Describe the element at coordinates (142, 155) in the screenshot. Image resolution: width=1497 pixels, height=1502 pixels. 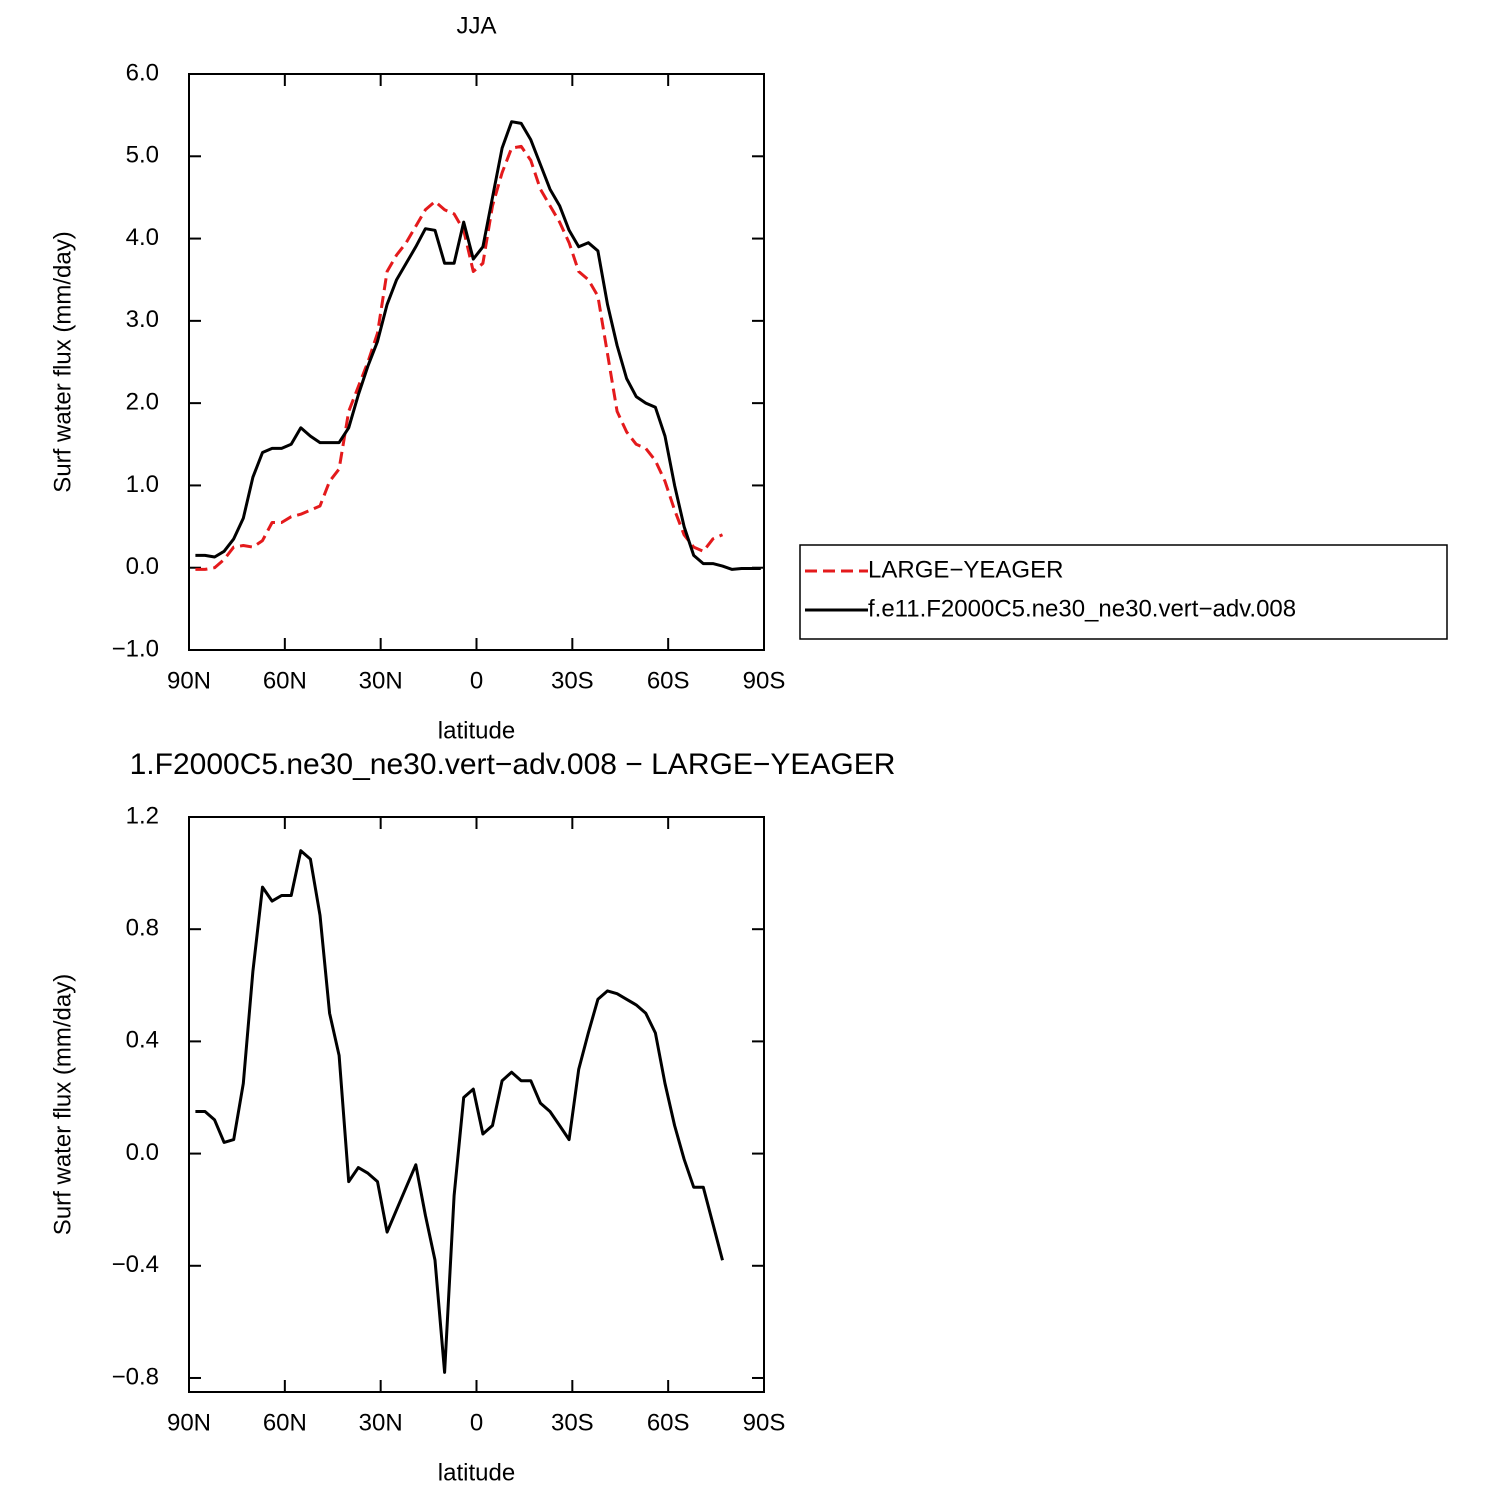
I see `y-tick-label: 5.0` at that location.